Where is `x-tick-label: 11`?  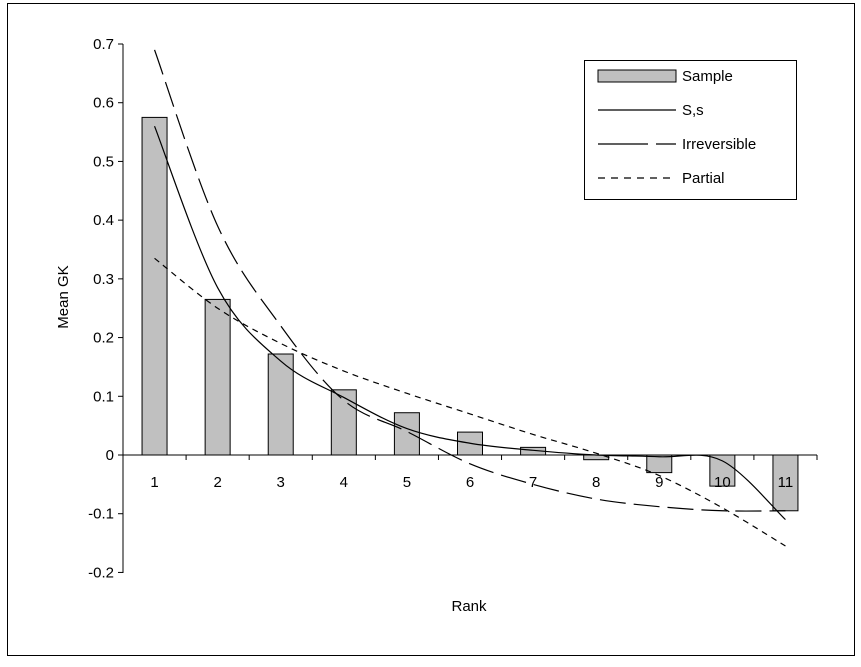
x-tick-label: 11 is located at coordinates (786, 482).